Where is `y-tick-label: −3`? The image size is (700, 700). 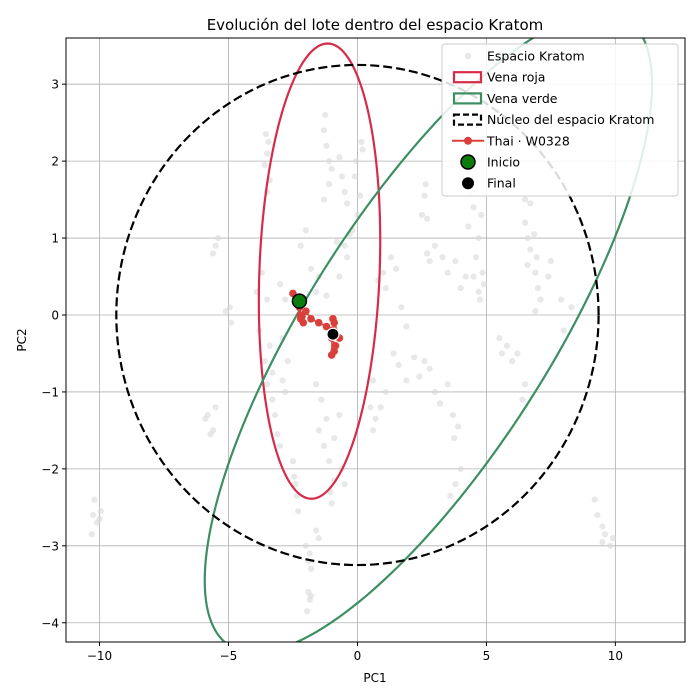 y-tick-label: −3 is located at coordinates (50, 546).